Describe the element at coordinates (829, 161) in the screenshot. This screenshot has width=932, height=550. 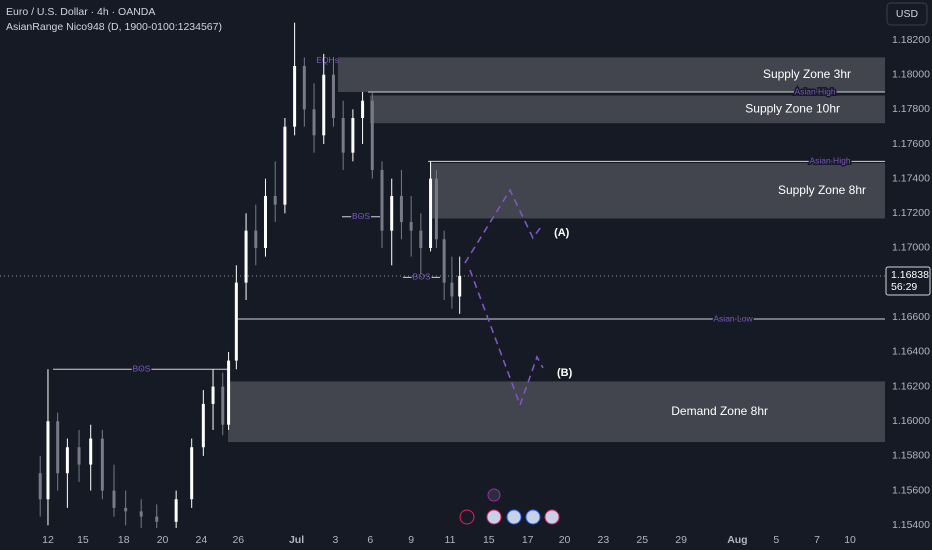
I see `level-label: Asian High` at that location.